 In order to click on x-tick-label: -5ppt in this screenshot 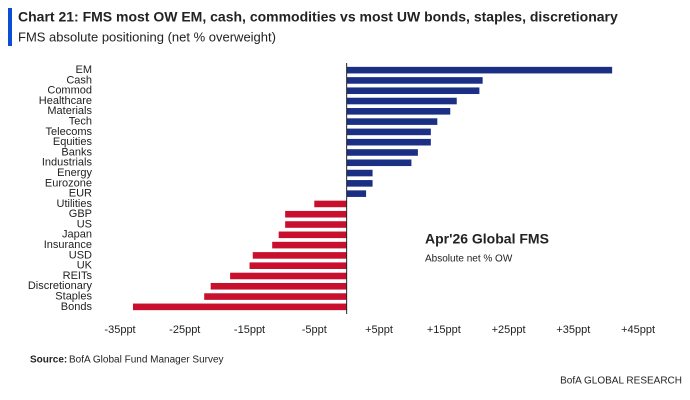, I will do `click(314, 330)`.